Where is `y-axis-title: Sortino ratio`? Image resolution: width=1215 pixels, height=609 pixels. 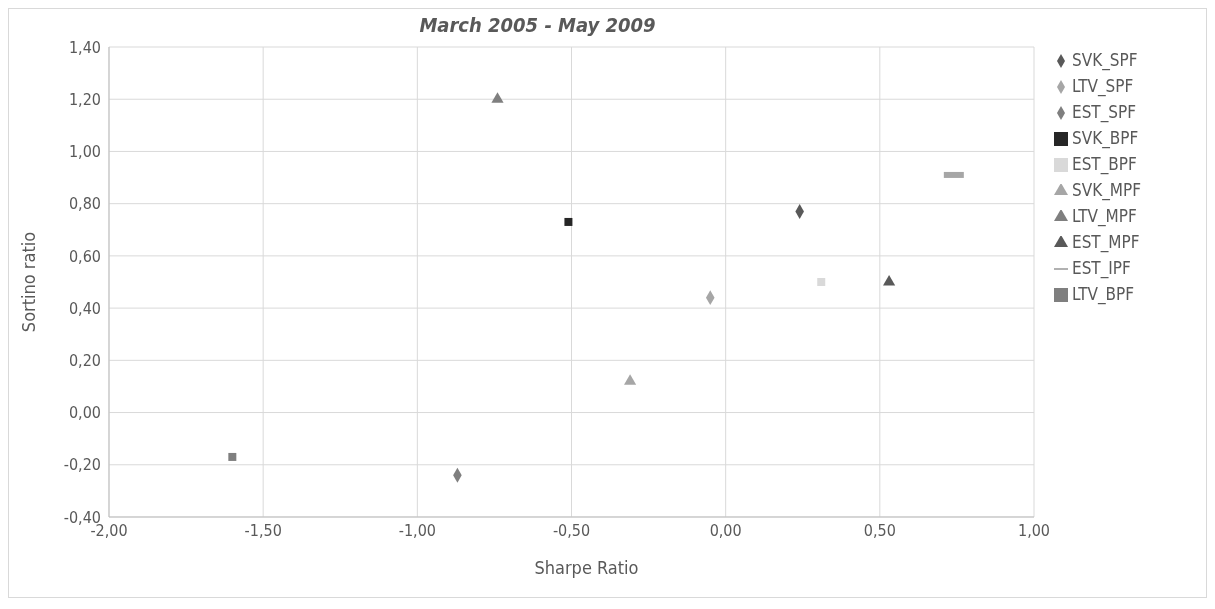 y-axis-title: Sortino ratio is located at coordinates (29, 282).